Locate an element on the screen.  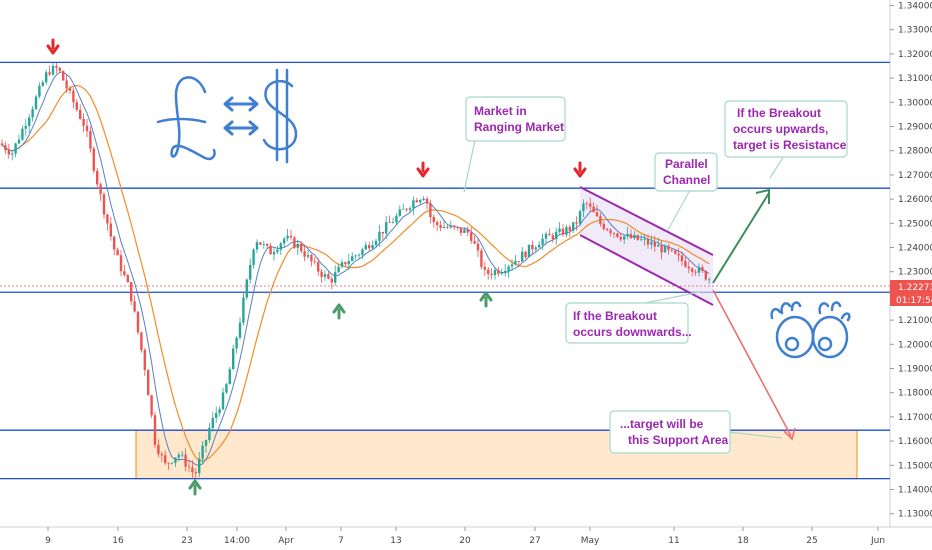
callout-ranging-line1: Market in is located at coordinates (500, 111).